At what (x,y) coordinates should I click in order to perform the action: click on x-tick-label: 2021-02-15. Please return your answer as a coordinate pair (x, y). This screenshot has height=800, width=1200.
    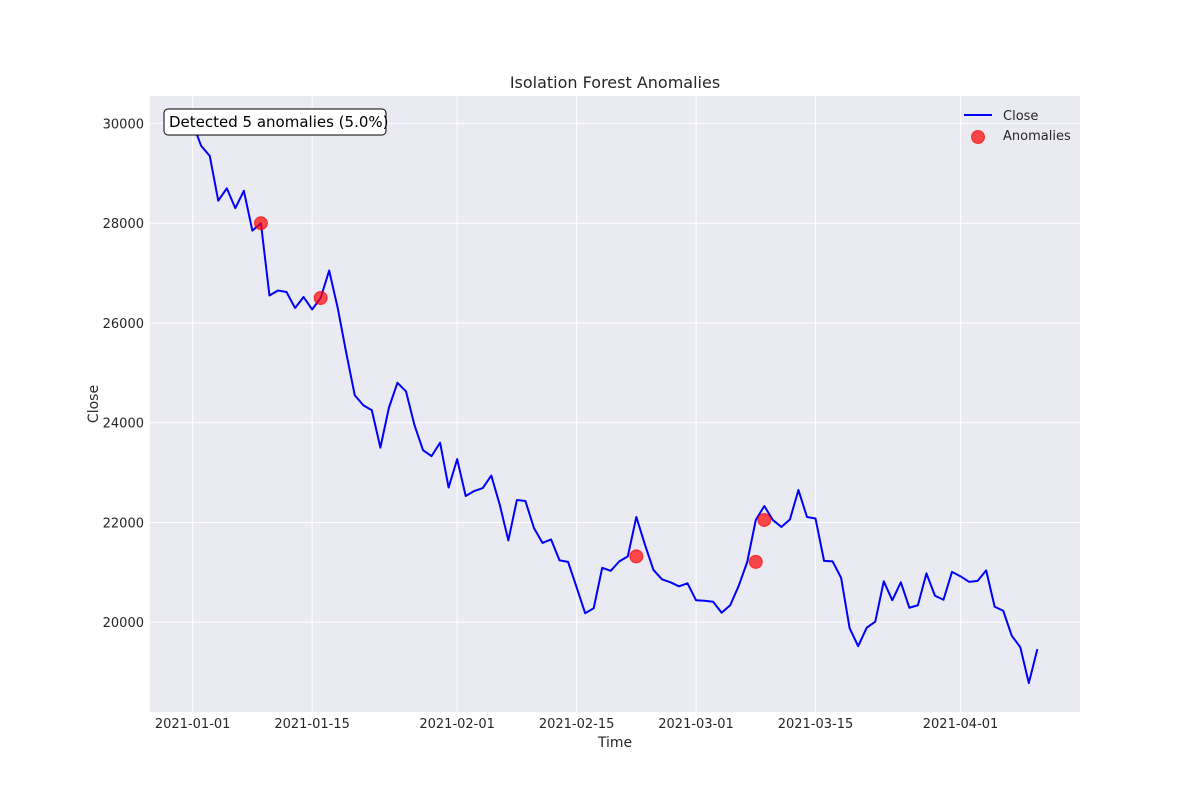
    Looking at the image, I should click on (577, 724).